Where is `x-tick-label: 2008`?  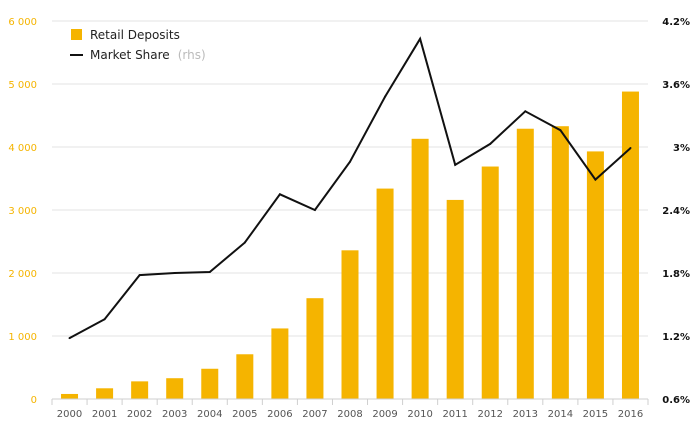 x-tick-label: 2008 is located at coordinates (349, 414).